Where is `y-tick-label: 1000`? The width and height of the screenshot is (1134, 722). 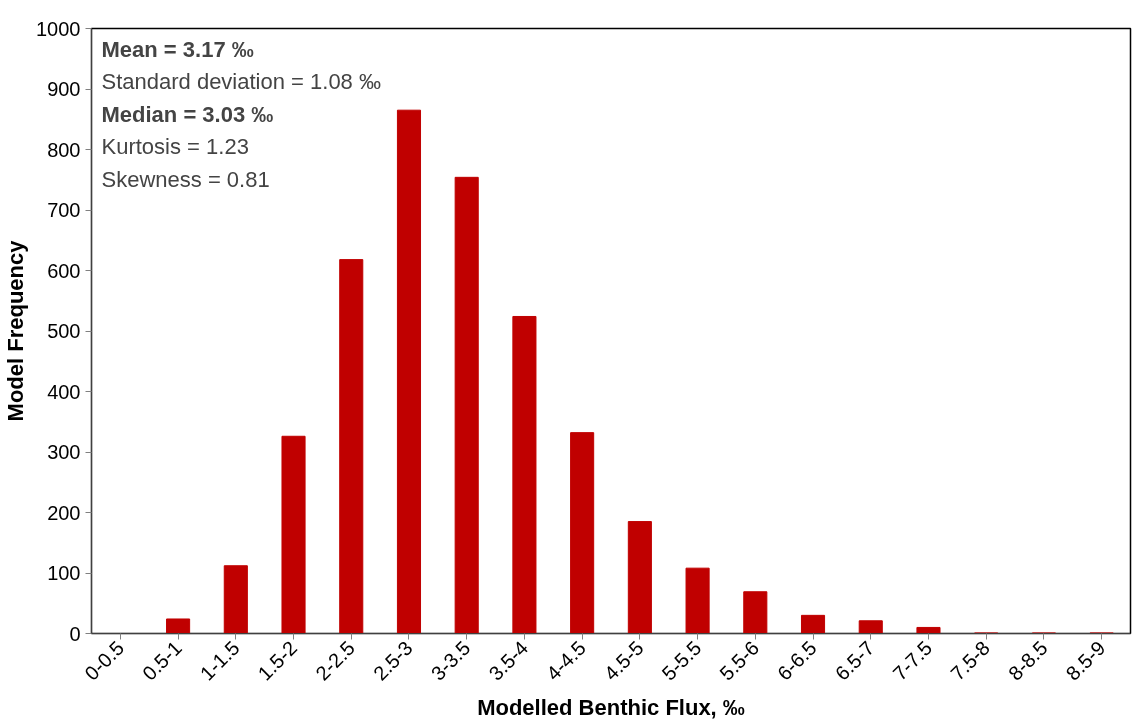
y-tick-label: 1000 is located at coordinates (58, 28).